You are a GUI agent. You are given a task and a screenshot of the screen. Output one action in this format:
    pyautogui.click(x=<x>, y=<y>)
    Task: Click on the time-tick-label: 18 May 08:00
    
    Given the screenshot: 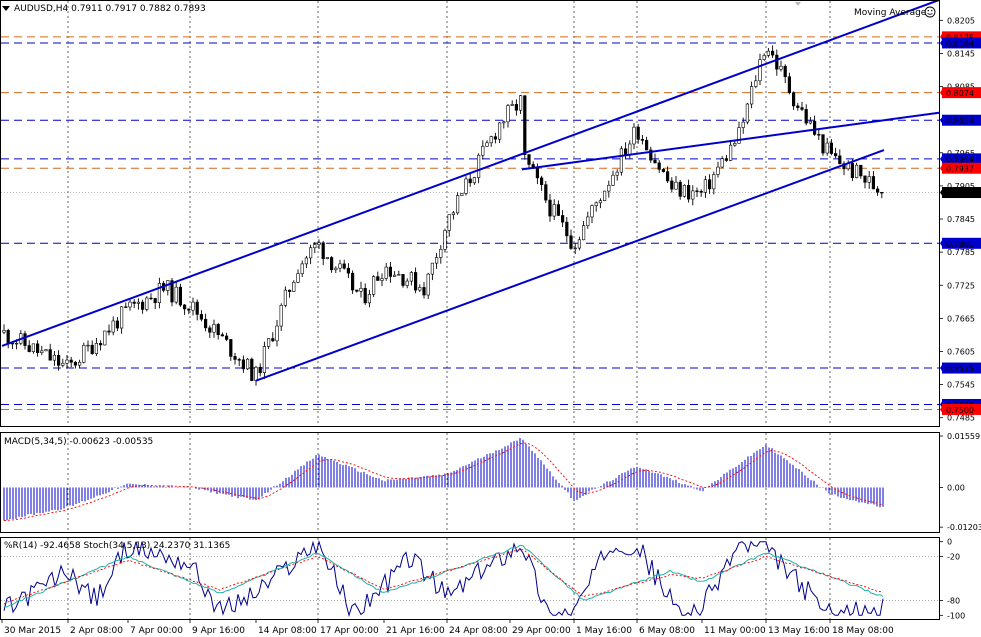 What is the action you would take?
    pyautogui.click(x=863, y=631)
    